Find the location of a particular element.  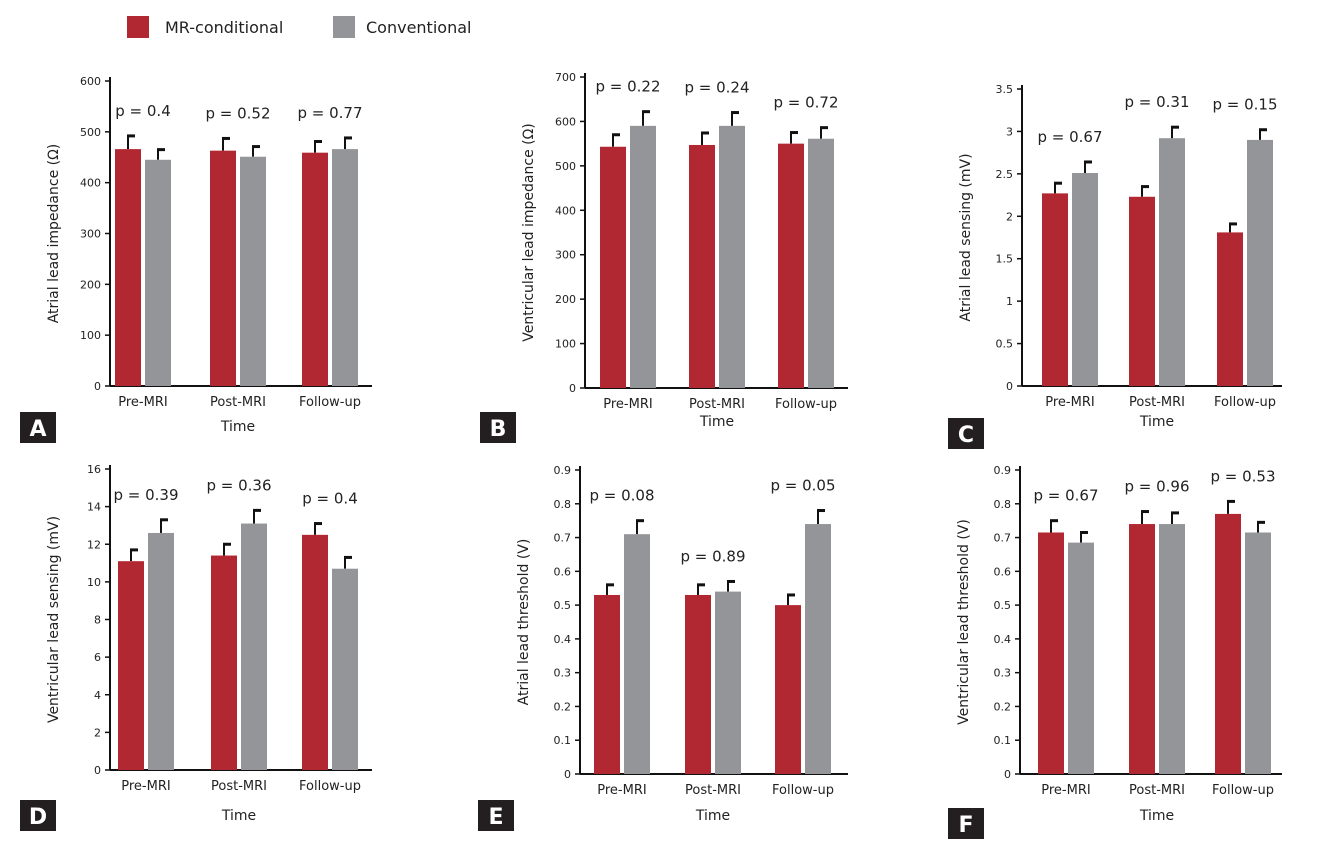

y-tick-label: 12 is located at coordinates (94, 544).